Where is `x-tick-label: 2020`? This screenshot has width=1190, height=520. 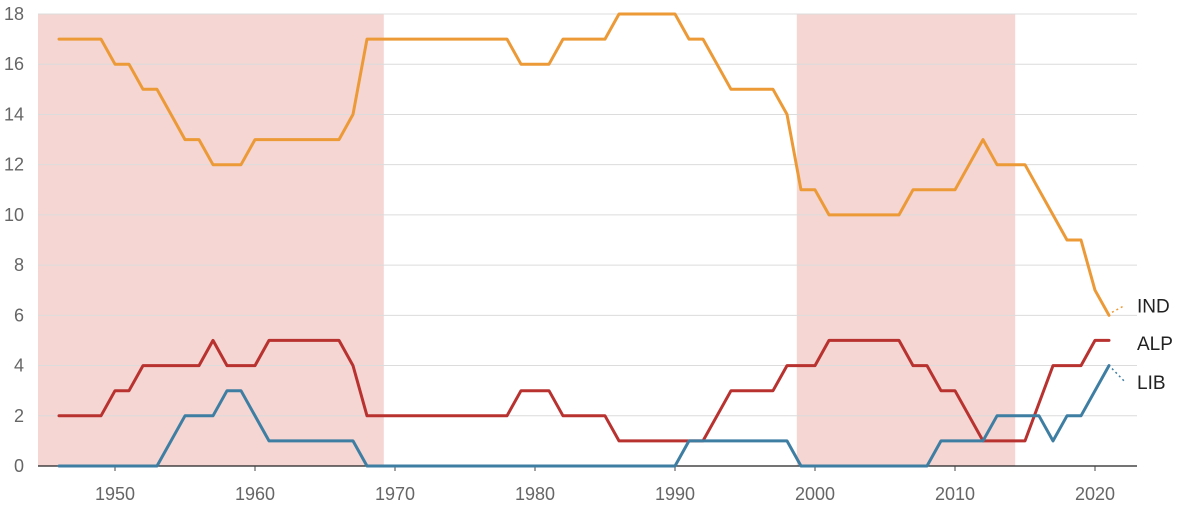
x-tick-label: 2020 is located at coordinates (1095, 494).